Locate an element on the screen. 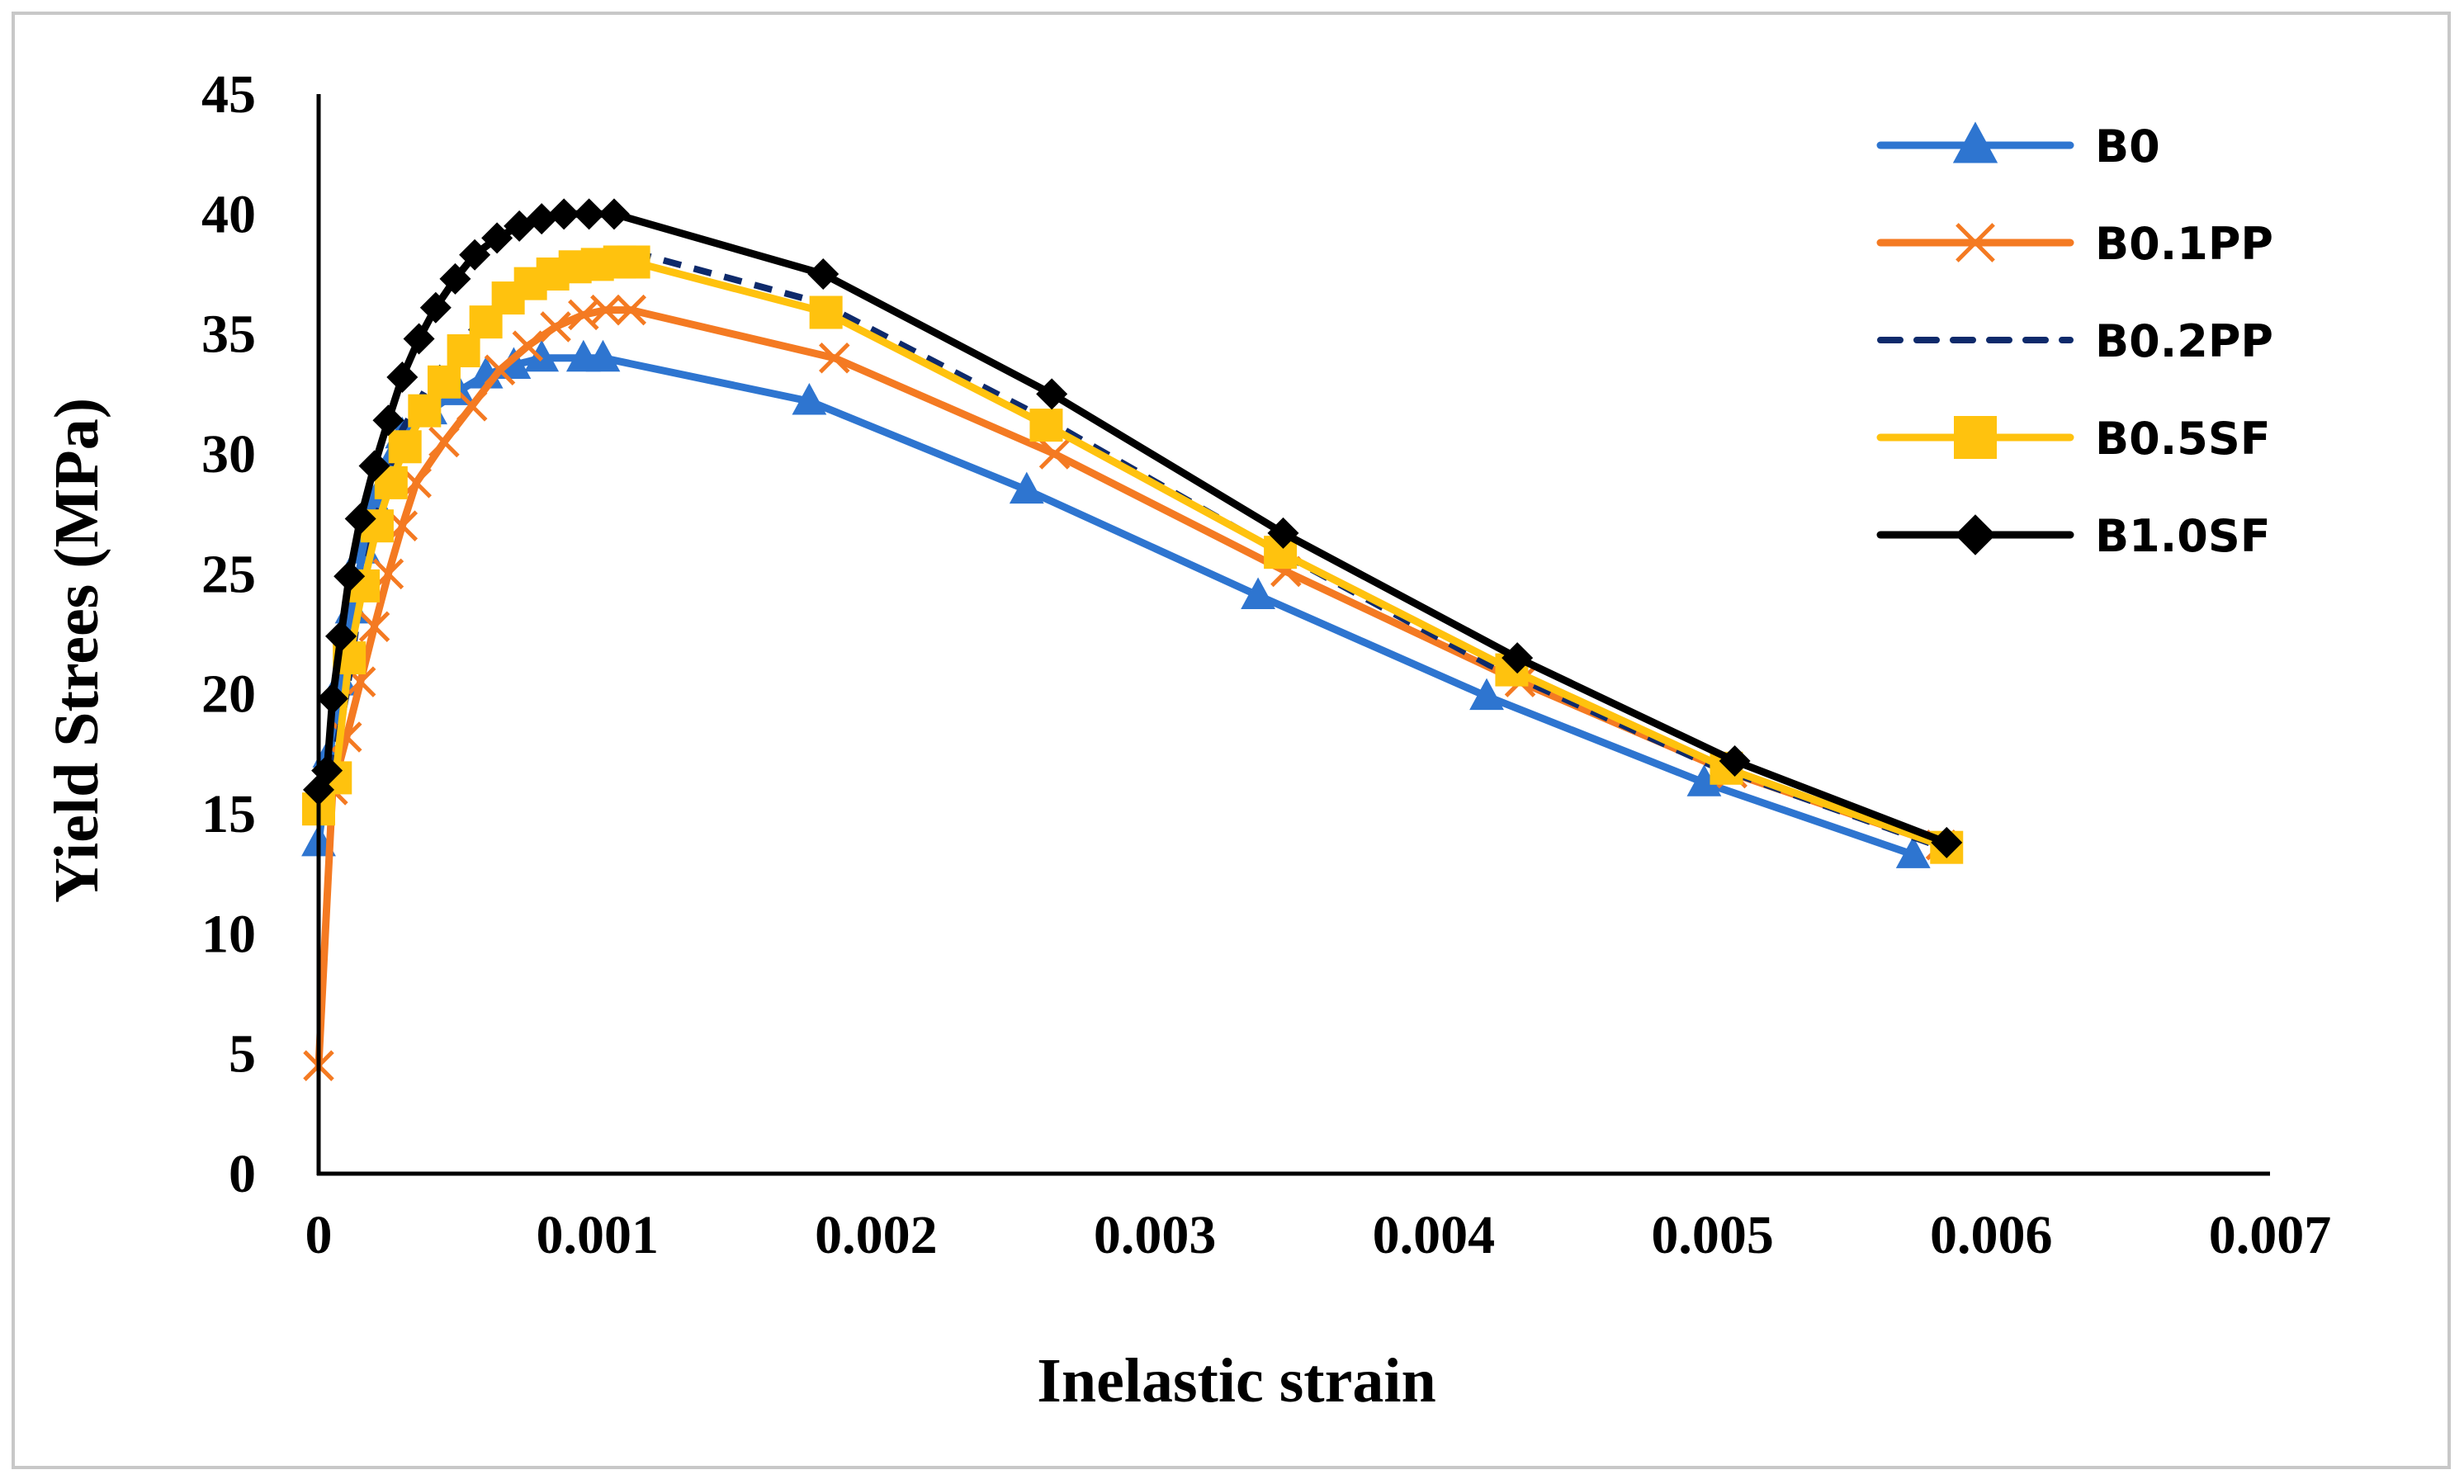 This screenshot has width=2464, height=1484. y-tick-label: 40 is located at coordinates (228, 214).